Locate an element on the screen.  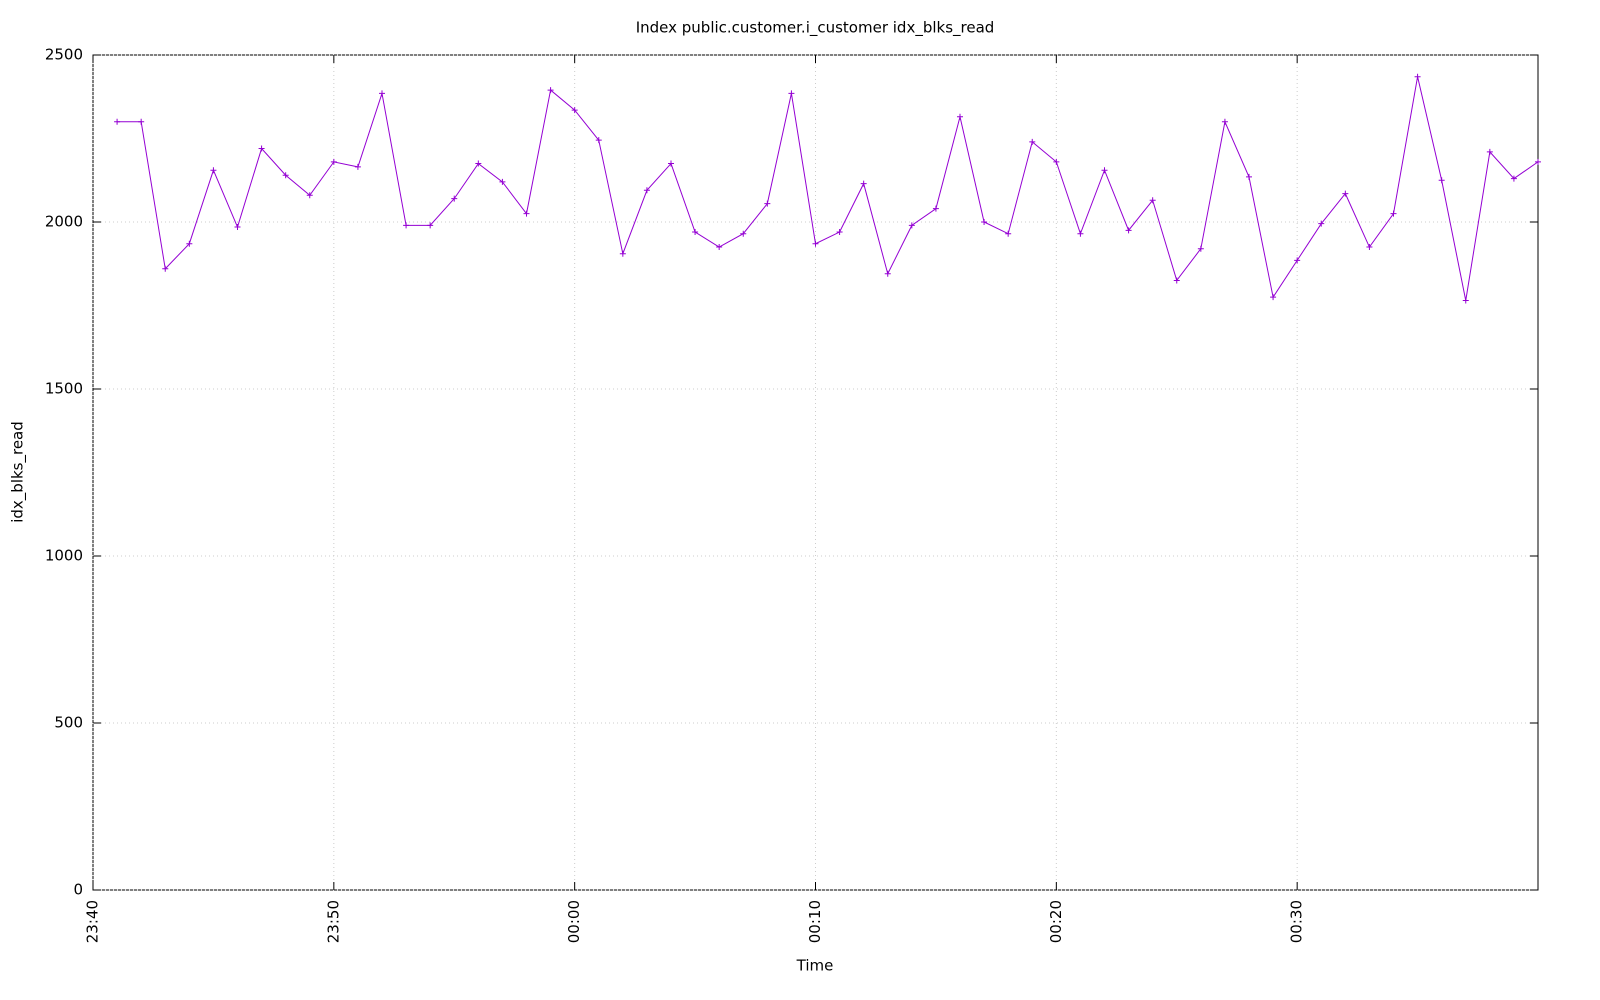
x-tick-label: 23:40 is located at coordinates (93, 921).